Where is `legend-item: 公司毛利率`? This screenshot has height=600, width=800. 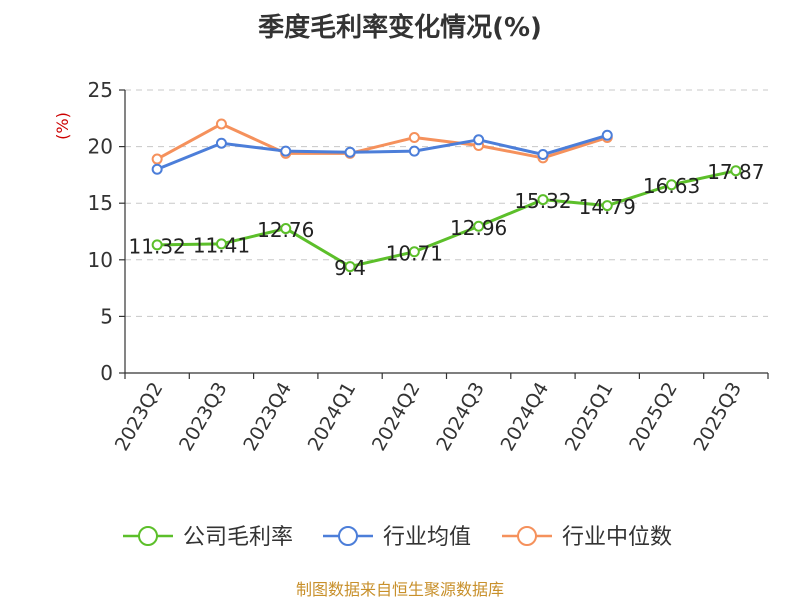
legend-item: 公司毛利率 is located at coordinates (208, 537).